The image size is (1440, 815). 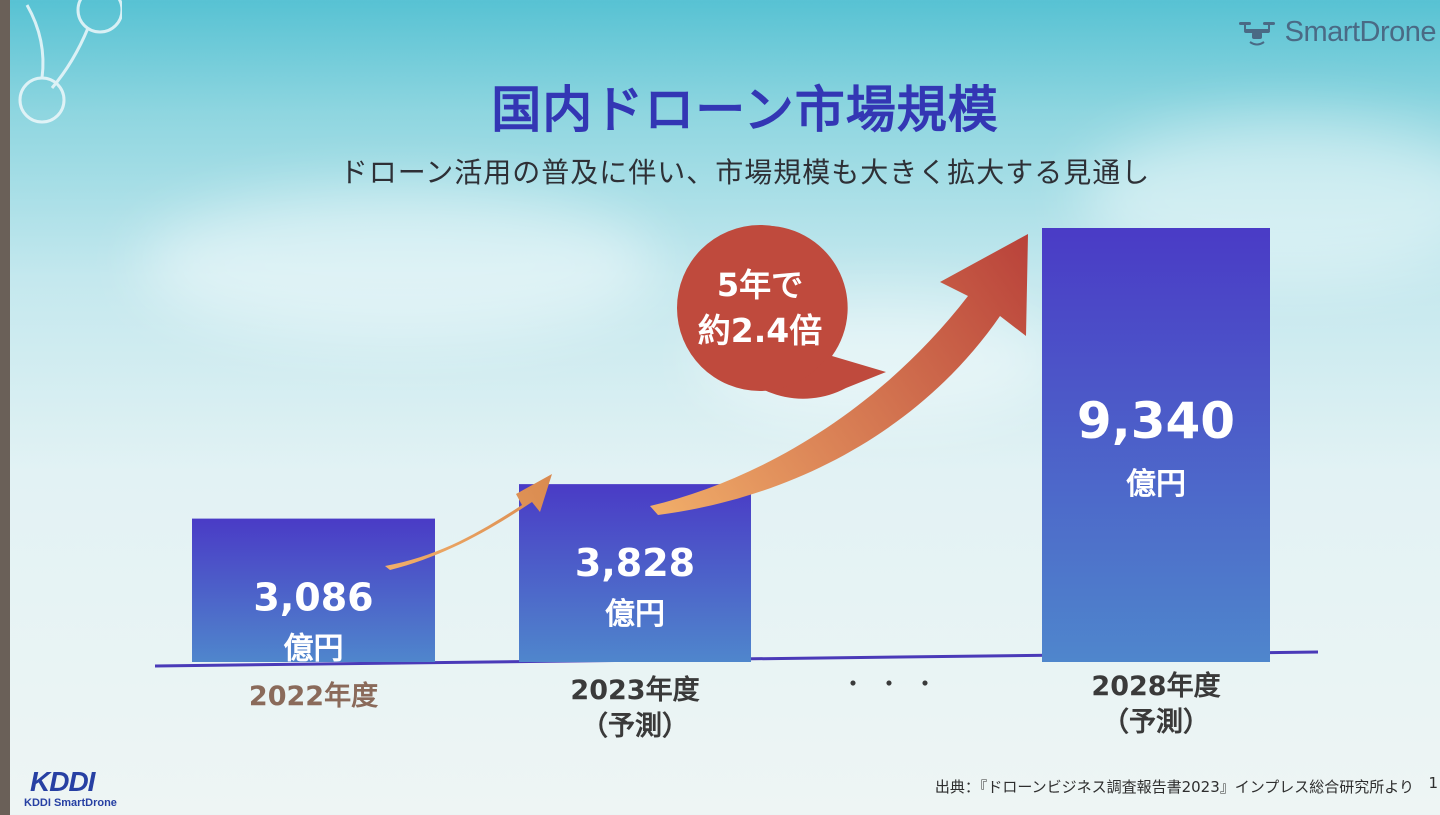 I want to click on kddi-smartdrone-logo: KDDI KDDI SmartDrone, so click(x=79, y=788).